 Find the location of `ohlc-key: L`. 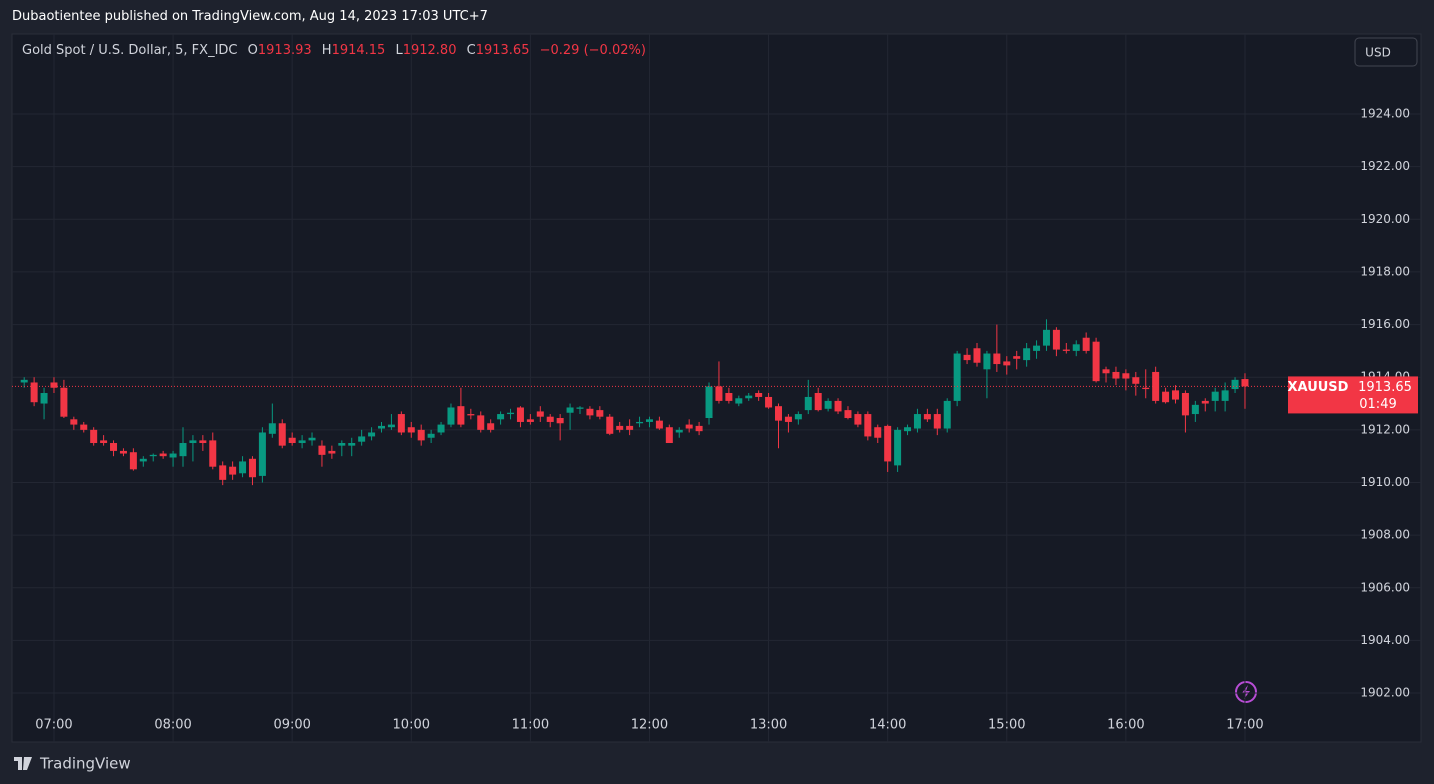

ohlc-key: L is located at coordinates (399, 50).